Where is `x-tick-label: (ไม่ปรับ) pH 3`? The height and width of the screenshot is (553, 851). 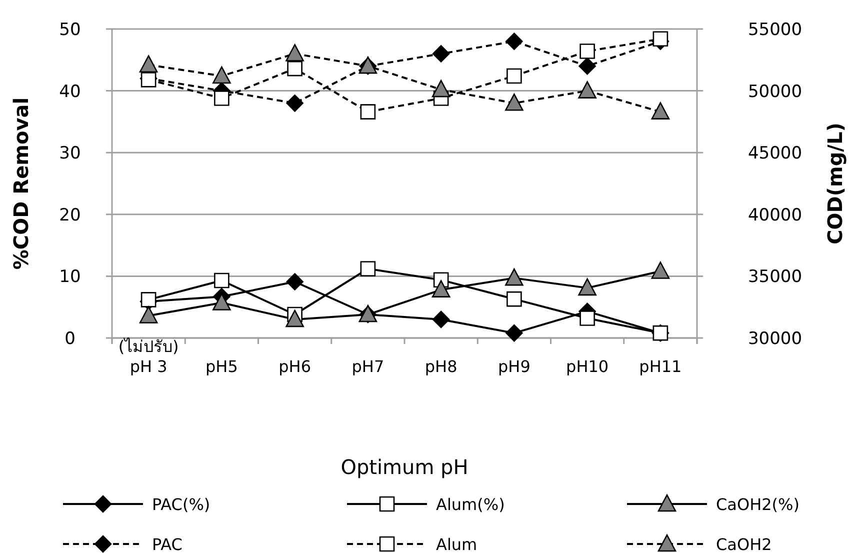
x-tick-label: (ไม่ปรับ) pH 3 is located at coordinates (148, 356).